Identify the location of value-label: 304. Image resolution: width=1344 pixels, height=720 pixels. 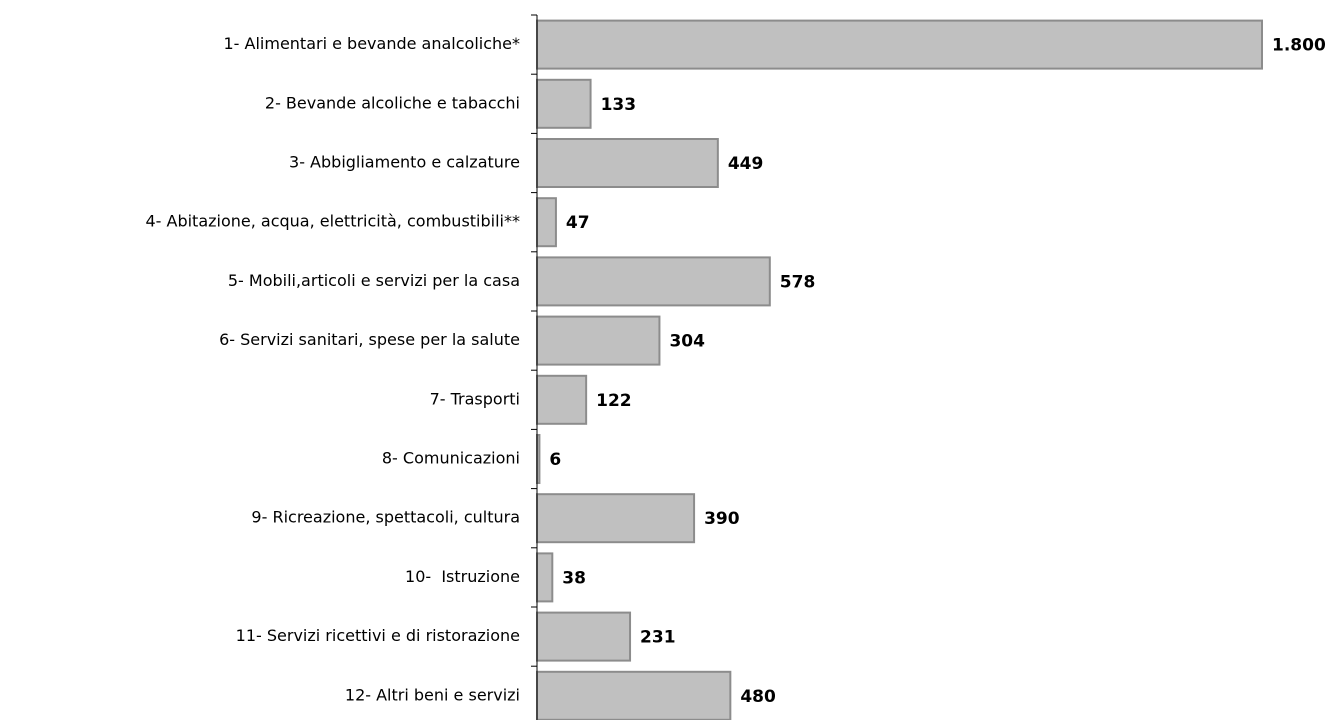
(687, 342).